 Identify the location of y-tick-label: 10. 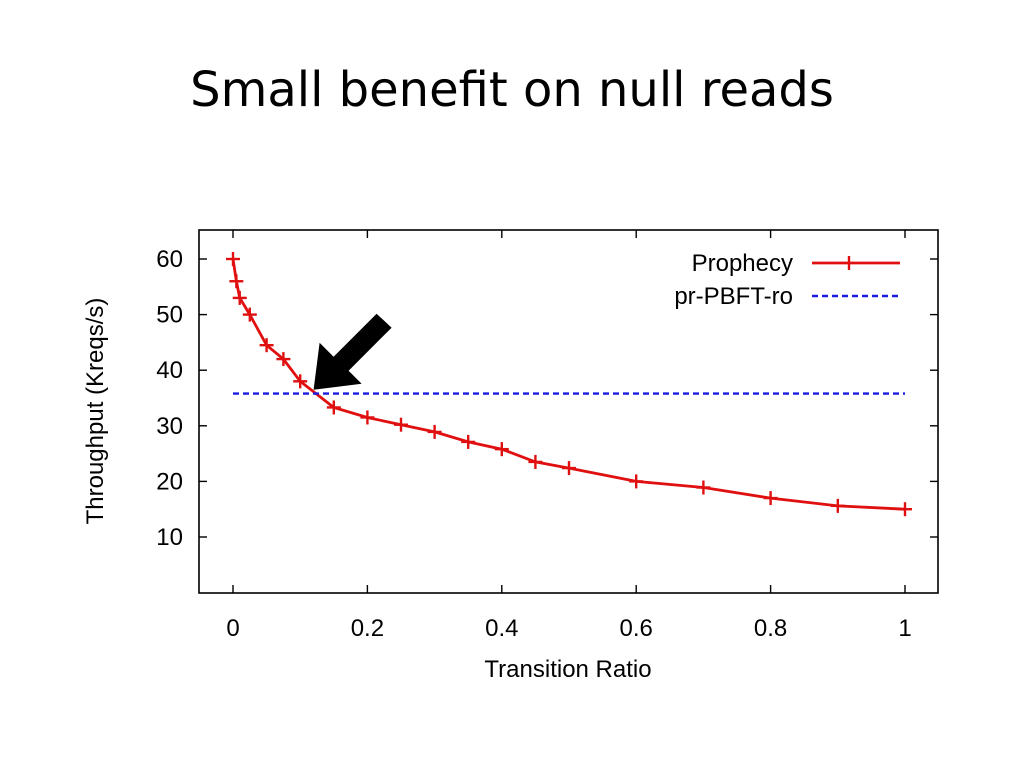
(169, 537).